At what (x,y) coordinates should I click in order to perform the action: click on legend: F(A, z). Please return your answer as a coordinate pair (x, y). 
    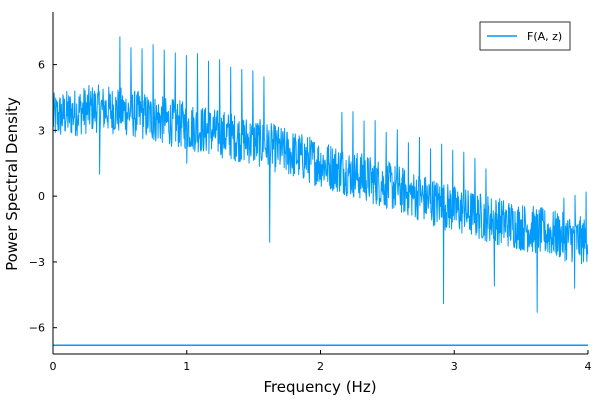
    Looking at the image, I should click on (525, 36).